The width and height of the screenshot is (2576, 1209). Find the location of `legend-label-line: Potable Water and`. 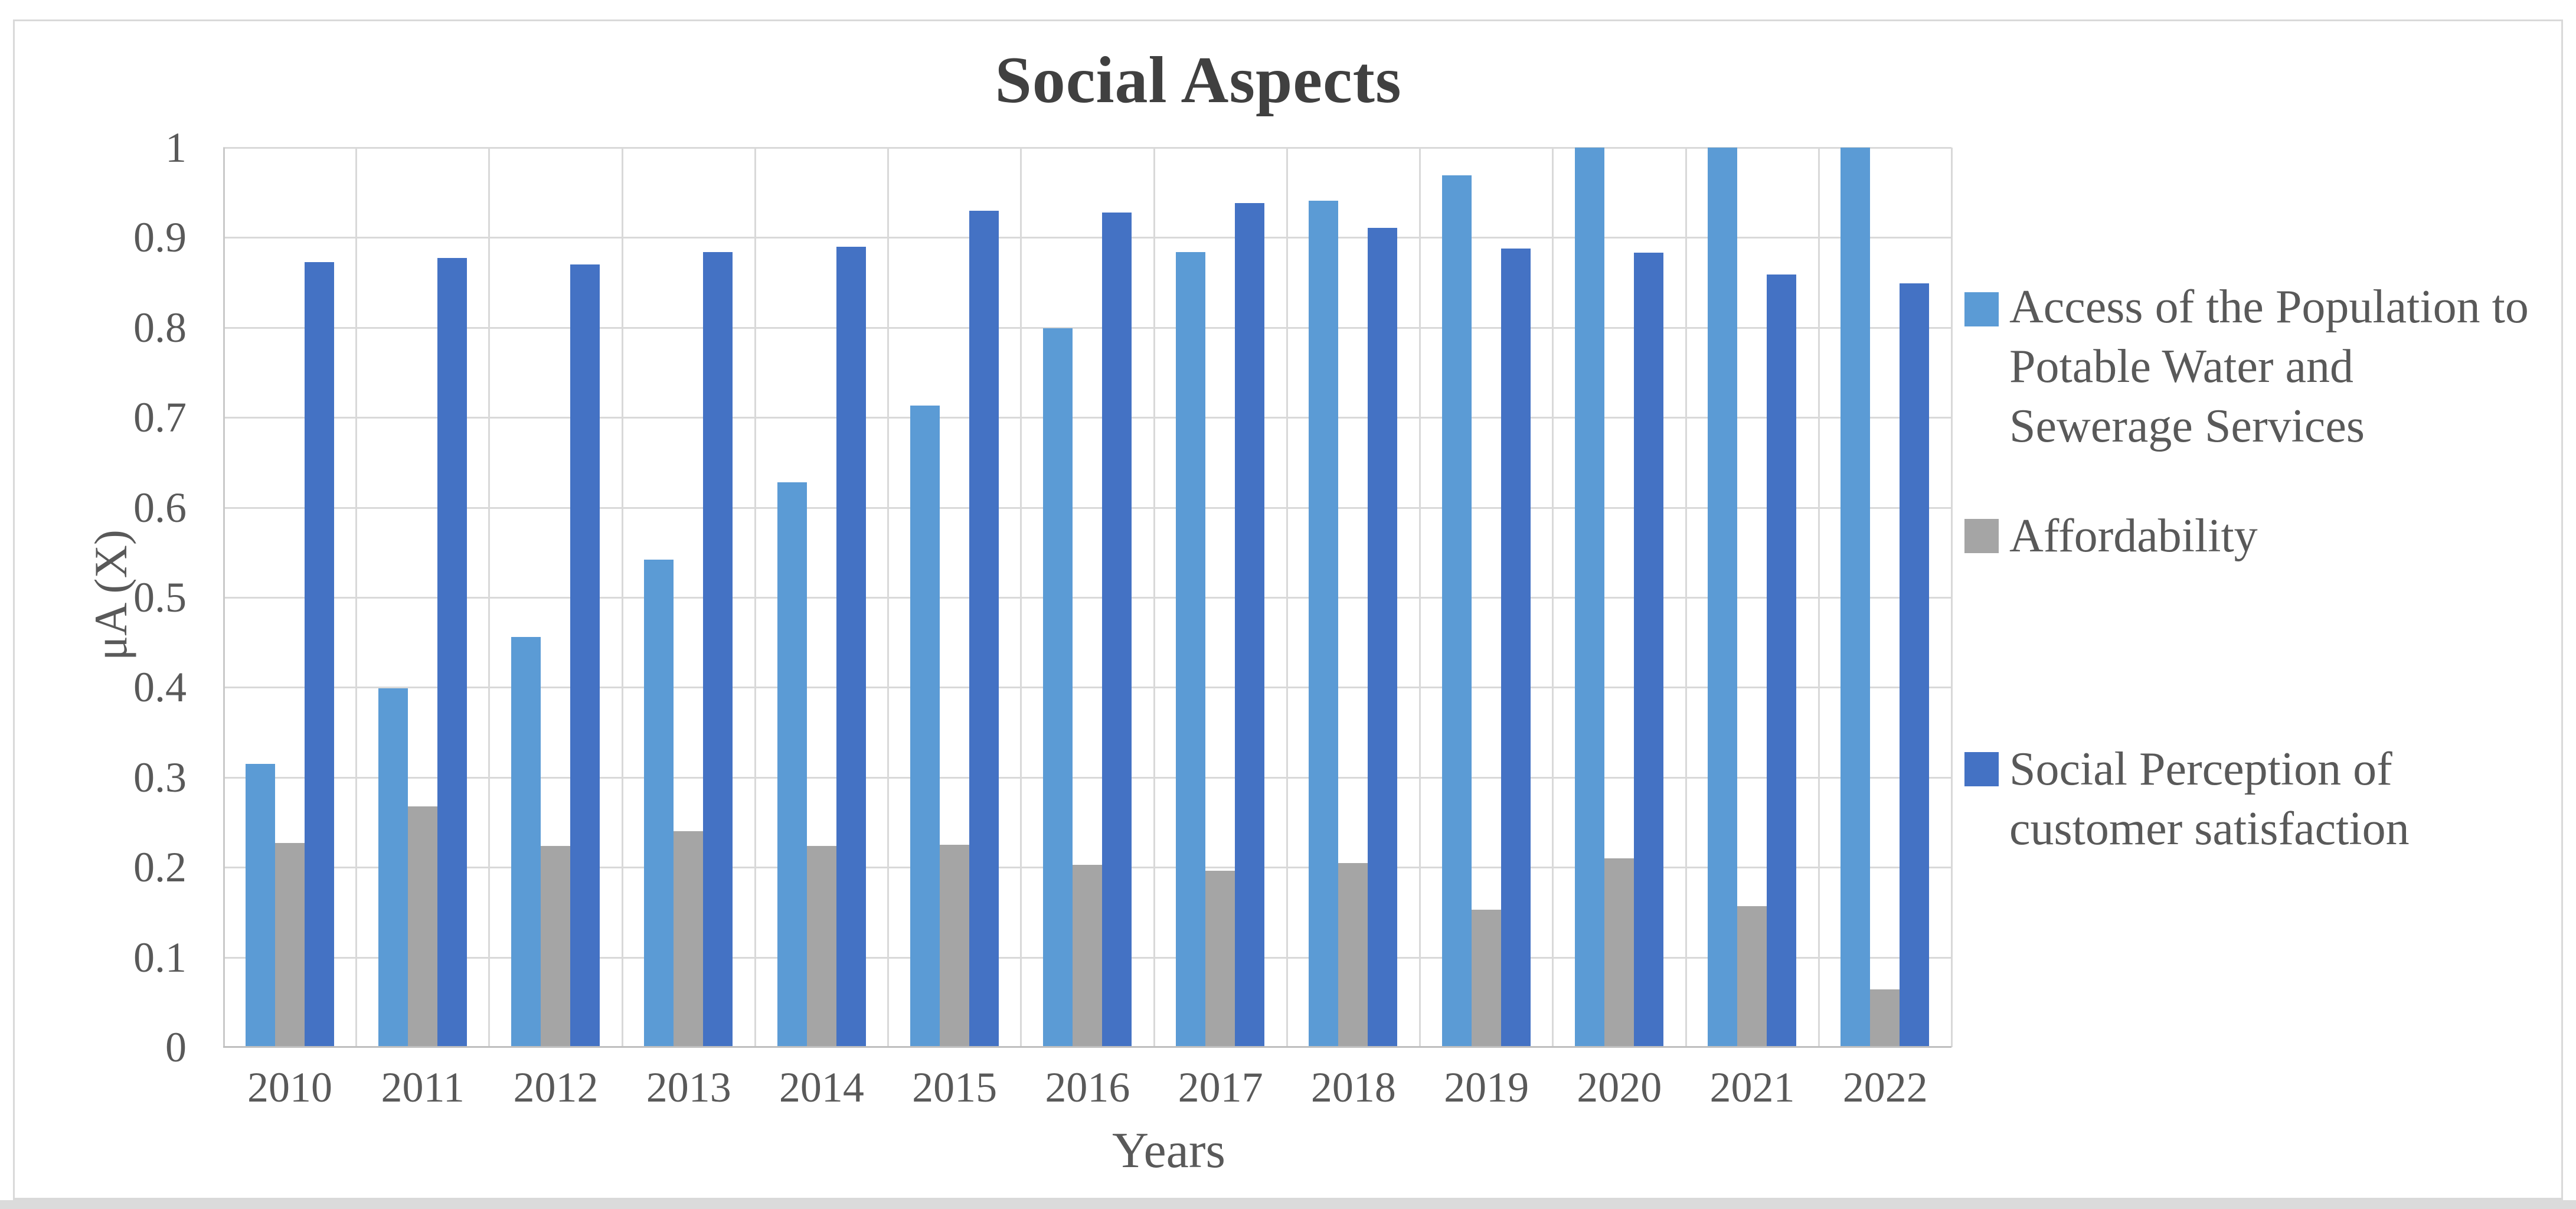

legend-label-line: Potable Water and is located at coordinates (2181, 367).